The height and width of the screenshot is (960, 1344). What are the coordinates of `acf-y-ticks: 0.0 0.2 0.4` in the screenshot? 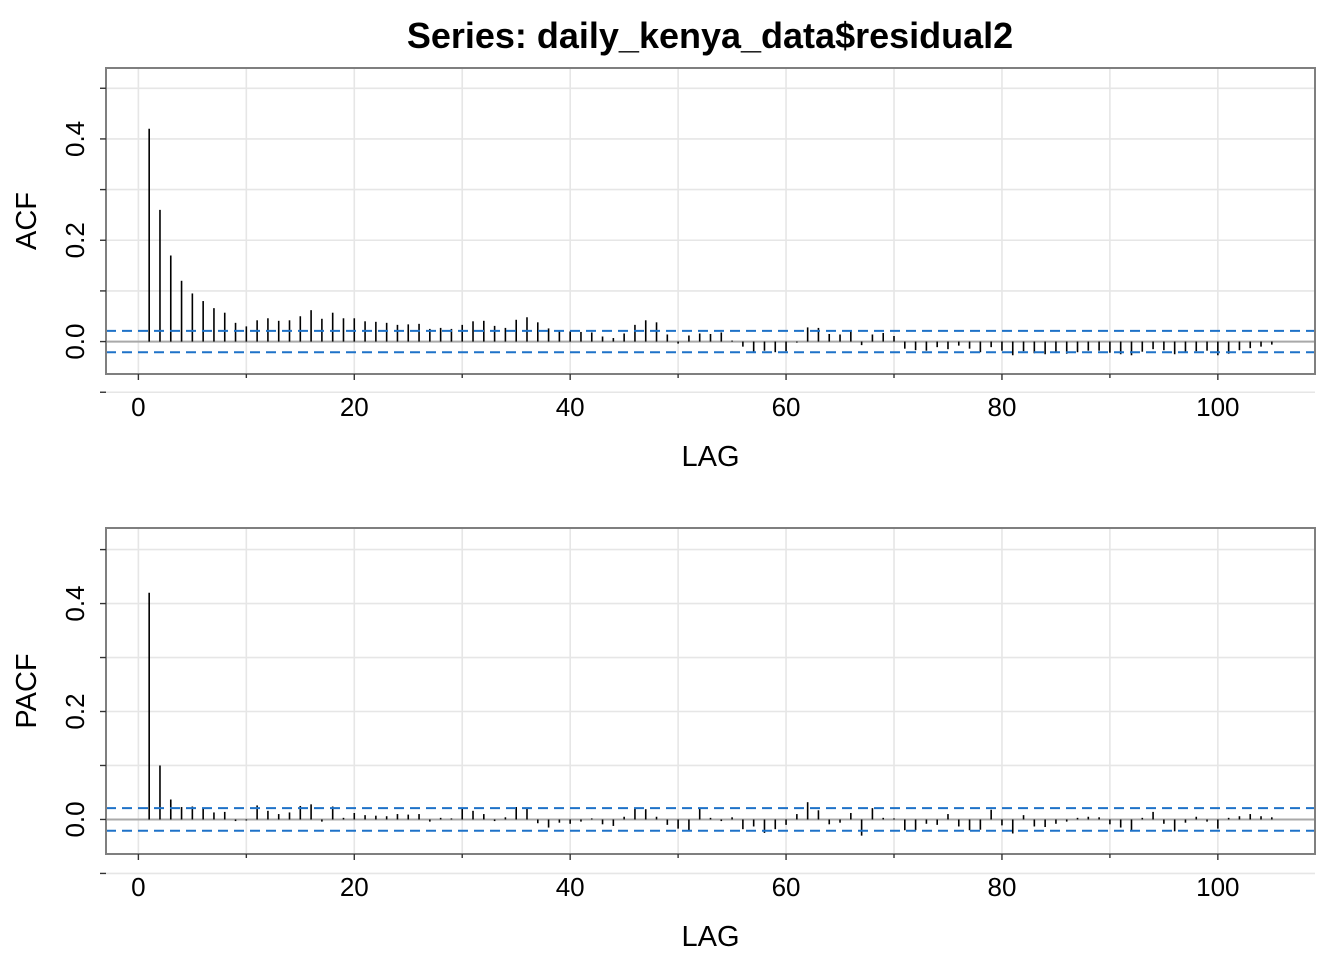 It's located at (83, 240).